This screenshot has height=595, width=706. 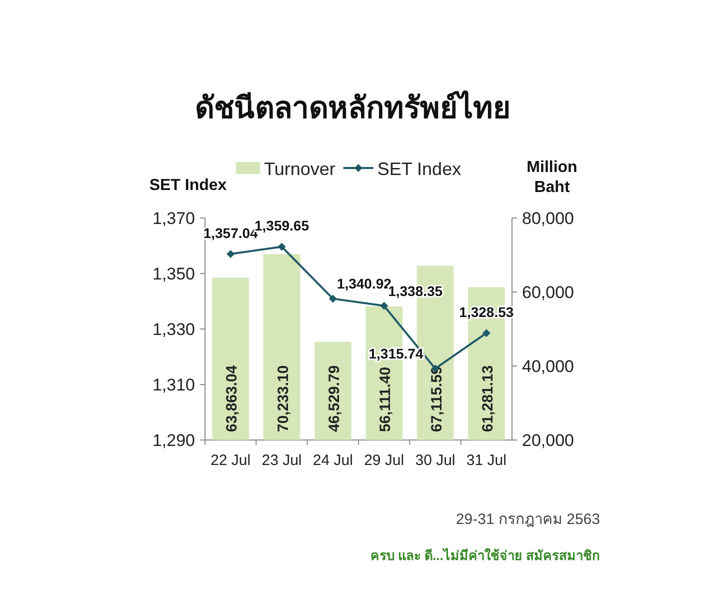 I want to click on data-label: 1,315.74, so click(x=396, y=354).